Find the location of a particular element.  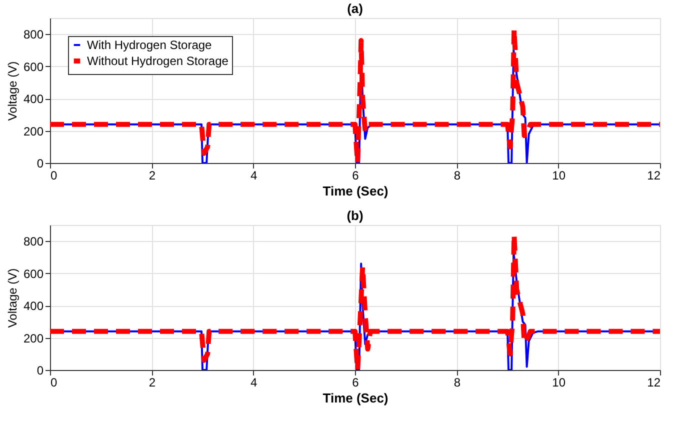

legend-label: With Hydrogen Storage is located at coordinates (149, 45).